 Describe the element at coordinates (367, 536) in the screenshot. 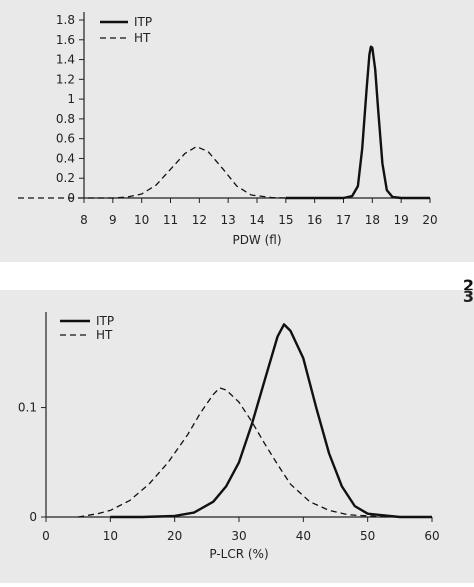

I see `x-tick-label: 50` at that location.